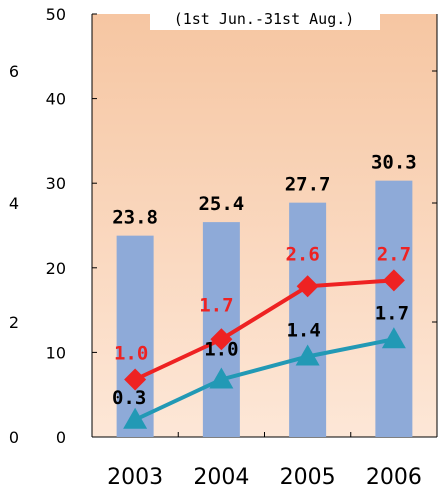 The width and height of the screenshot is (443, 495). Describe the element at coordinates (129, 398) in the screenshot. I see `teal-value-label: 0.3` at that location.